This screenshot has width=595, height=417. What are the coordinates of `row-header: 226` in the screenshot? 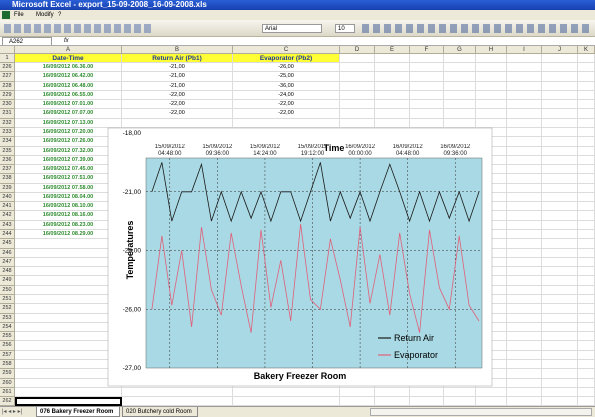 It's located at (7, 68).